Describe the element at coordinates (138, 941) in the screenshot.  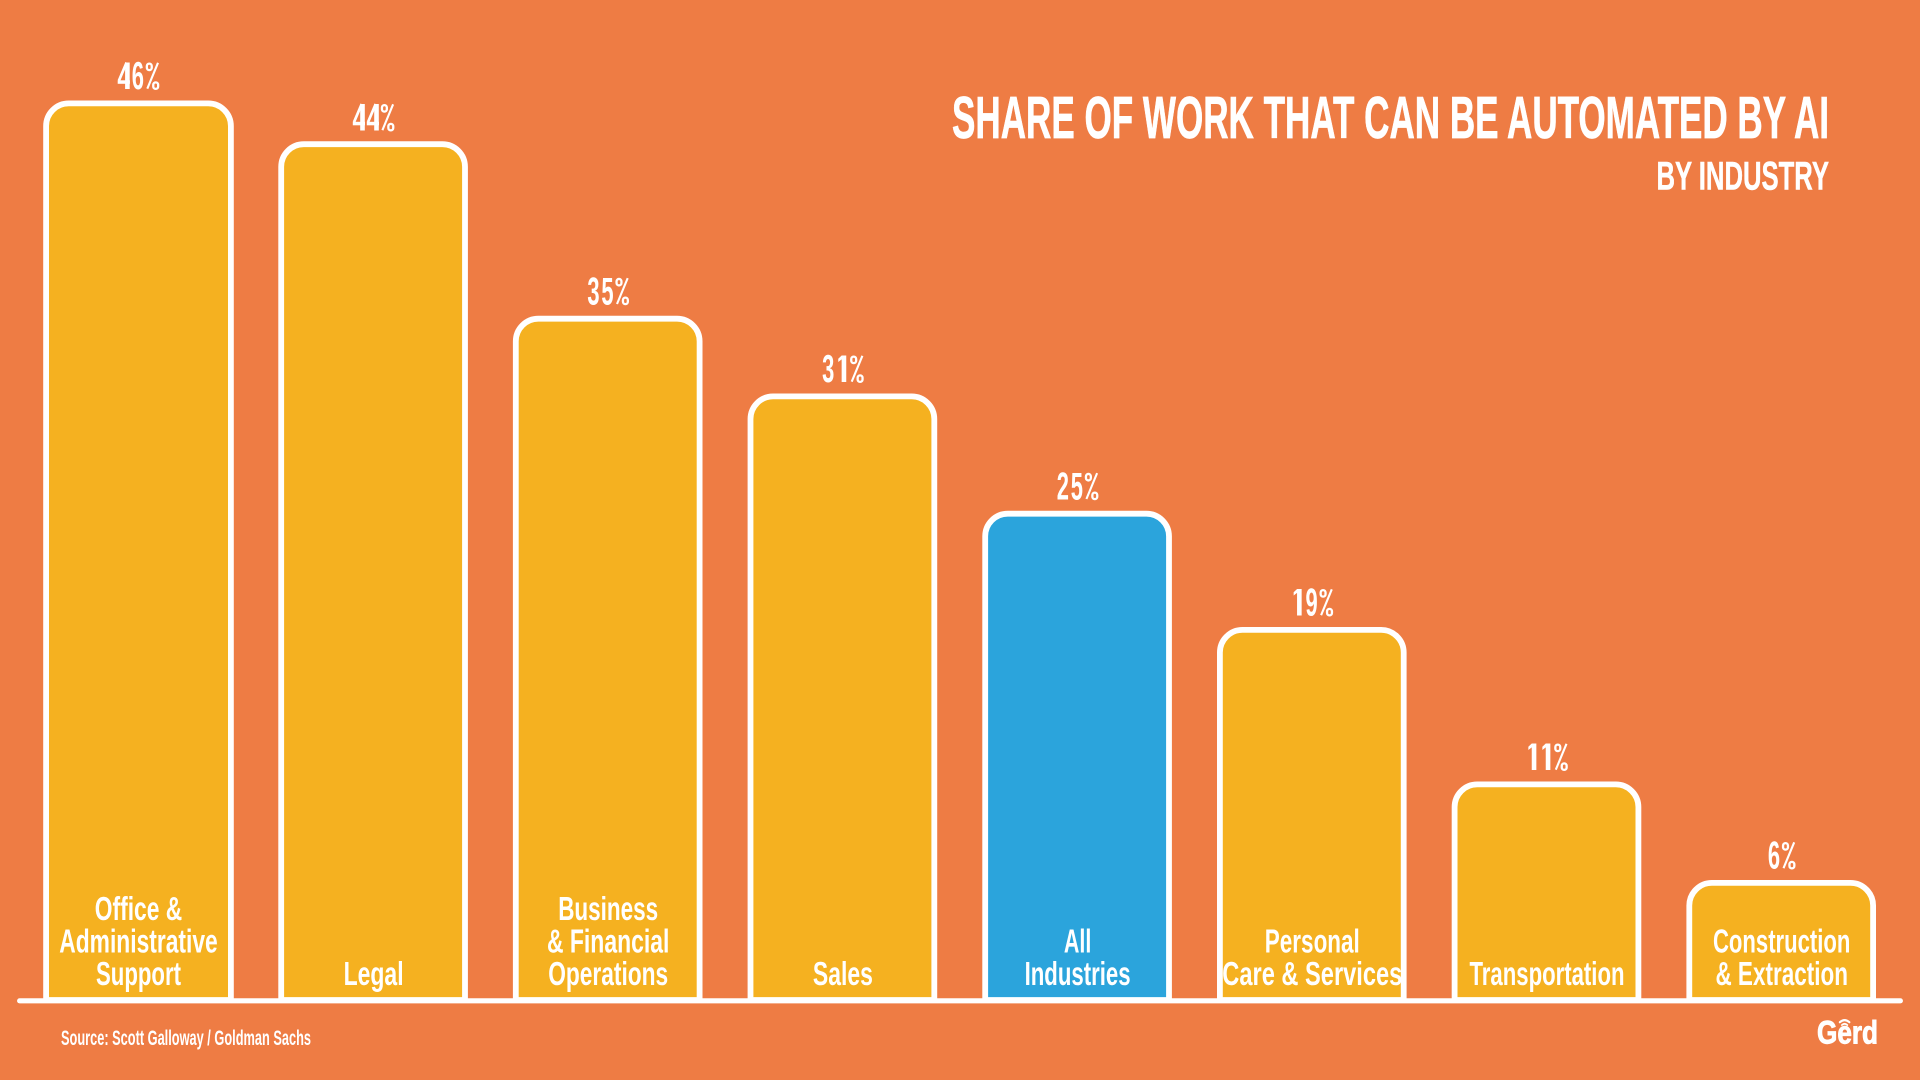
I see `svg-text: Administrative` at that location.